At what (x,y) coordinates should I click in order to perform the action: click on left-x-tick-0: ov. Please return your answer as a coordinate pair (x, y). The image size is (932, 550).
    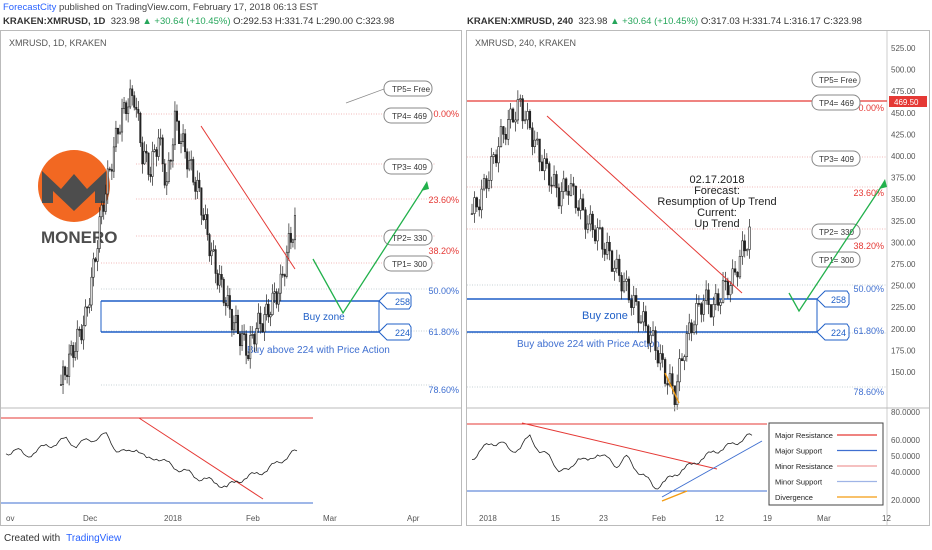
    Looking at the image, I should click on (10, 518).